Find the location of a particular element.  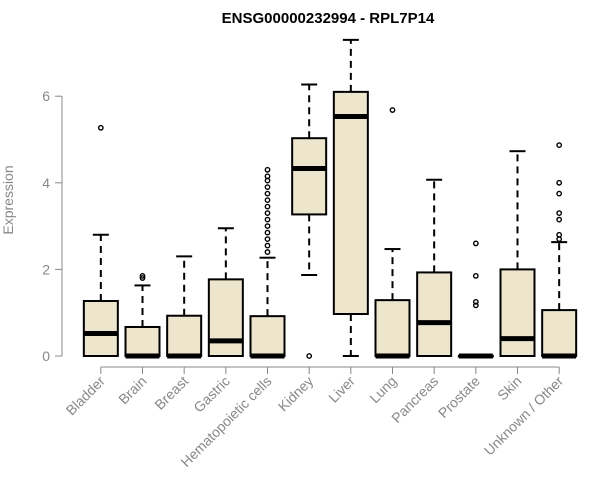

box-liver is located at coordinates (350, 197).